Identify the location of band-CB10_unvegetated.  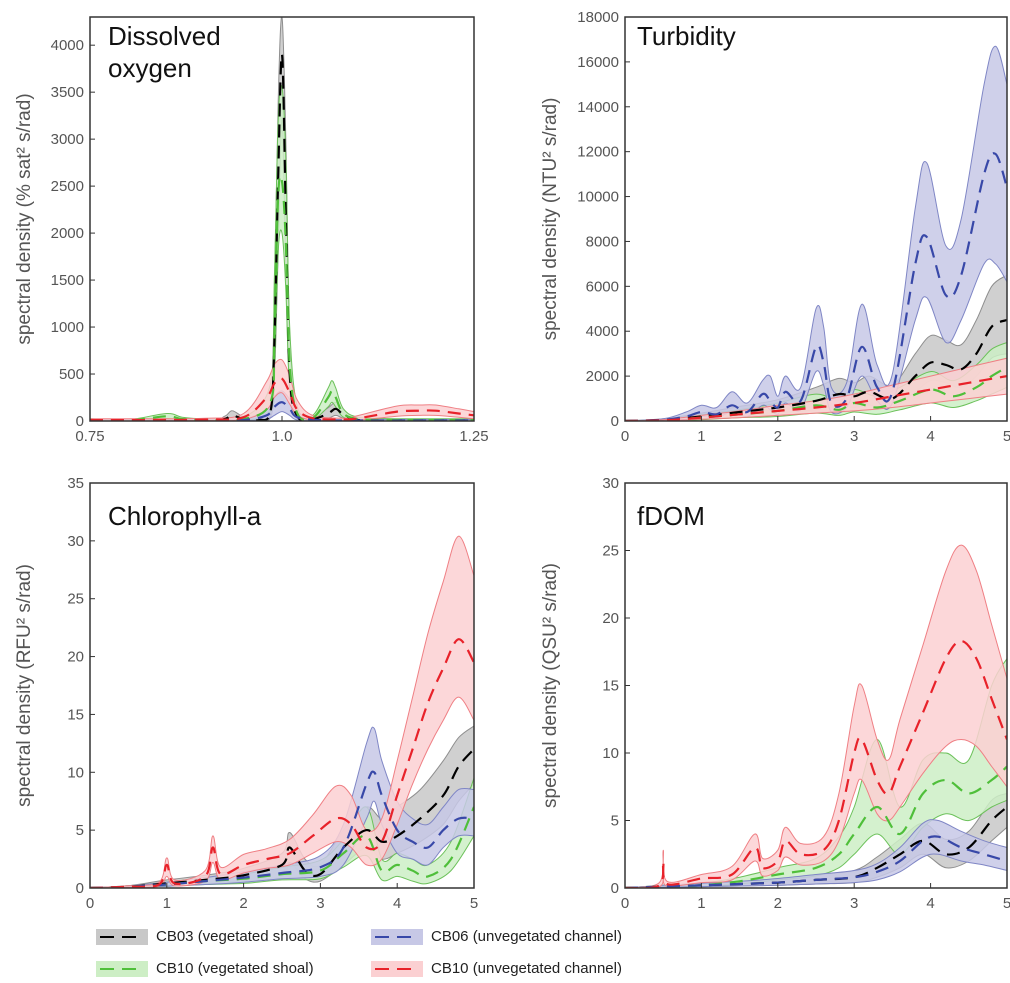
(282, 389).